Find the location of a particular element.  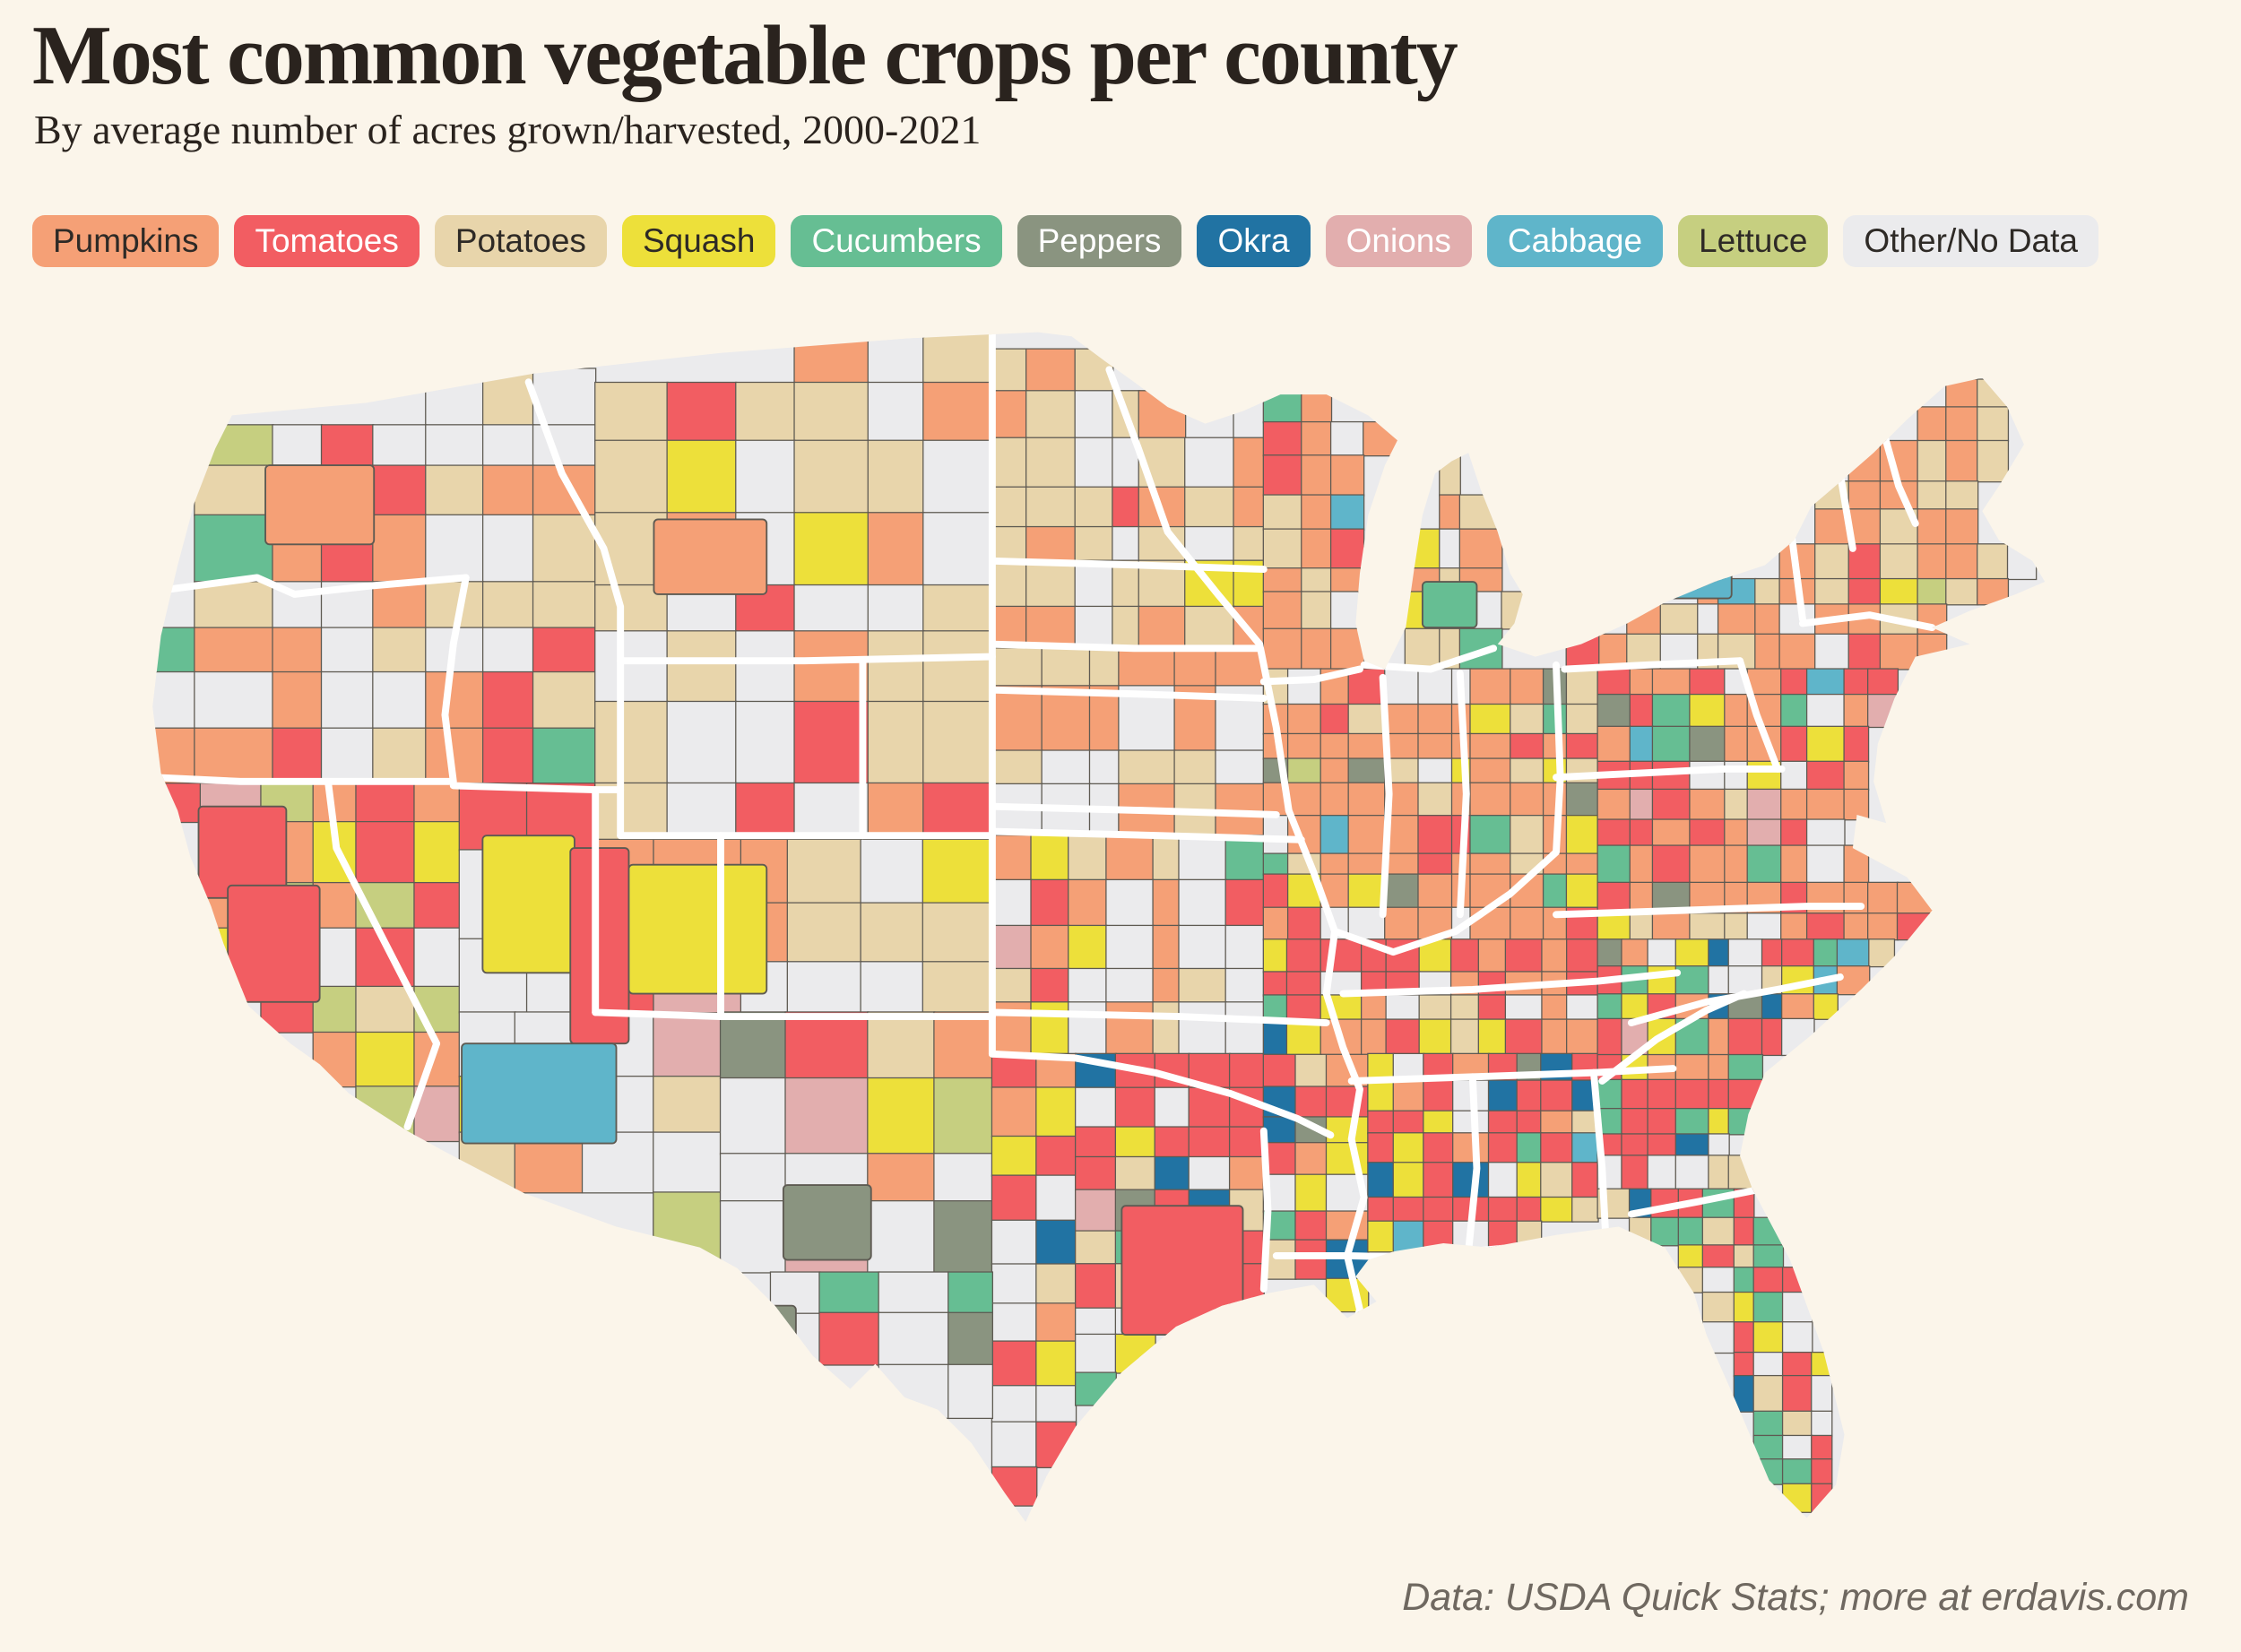

legend-chip-squash: Squash is located at coordinates (698, 241).